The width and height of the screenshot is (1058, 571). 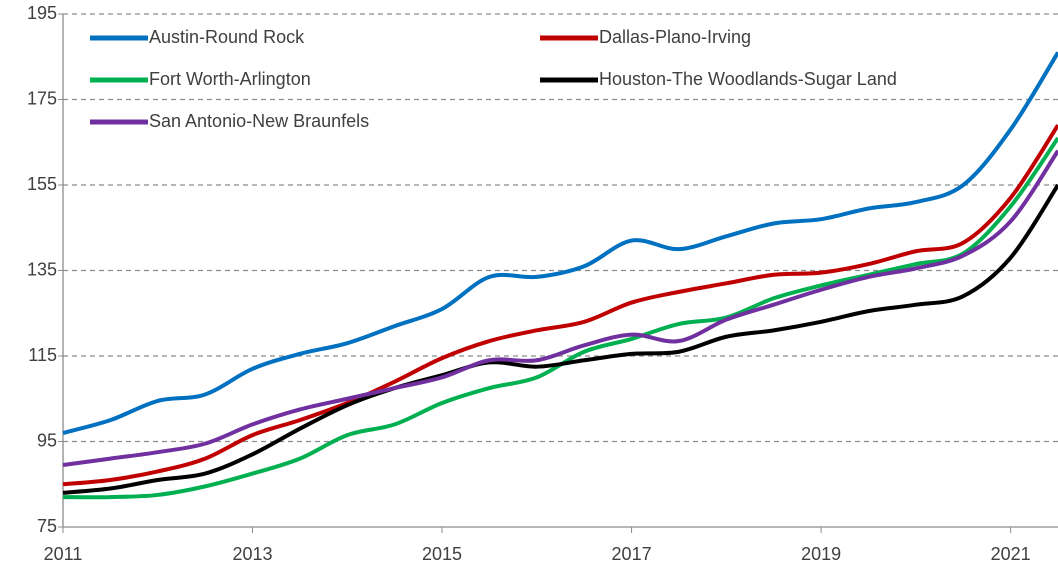 I want to click on x-tick-label: 2015, so click(x=442, y=554).